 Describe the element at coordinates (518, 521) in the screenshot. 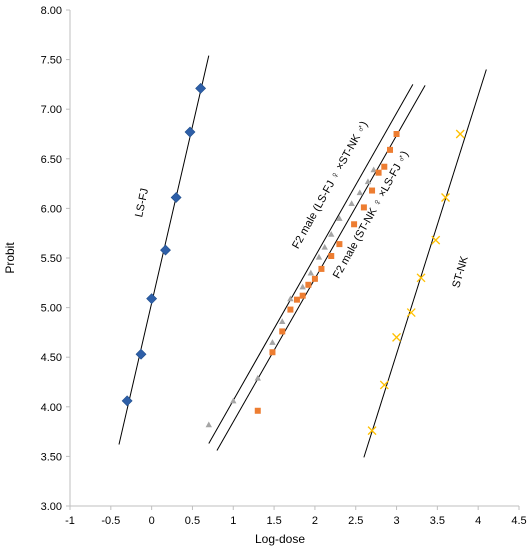

I see `x-tick-label: 4.5` at that location.